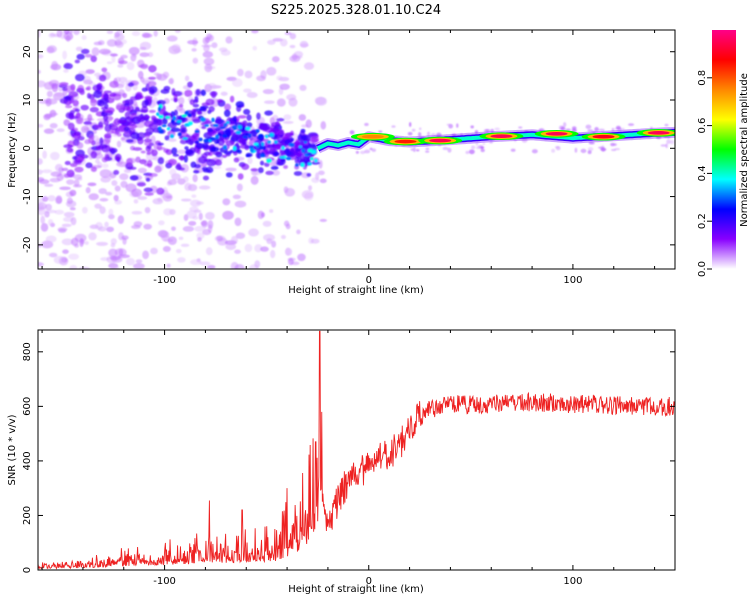 This screenshot has width=750, height=600. What do you see at coordinates (27, 515) in the screenshot?
I see `snr-ytick-label: 200` at bounding box center [27, 515].